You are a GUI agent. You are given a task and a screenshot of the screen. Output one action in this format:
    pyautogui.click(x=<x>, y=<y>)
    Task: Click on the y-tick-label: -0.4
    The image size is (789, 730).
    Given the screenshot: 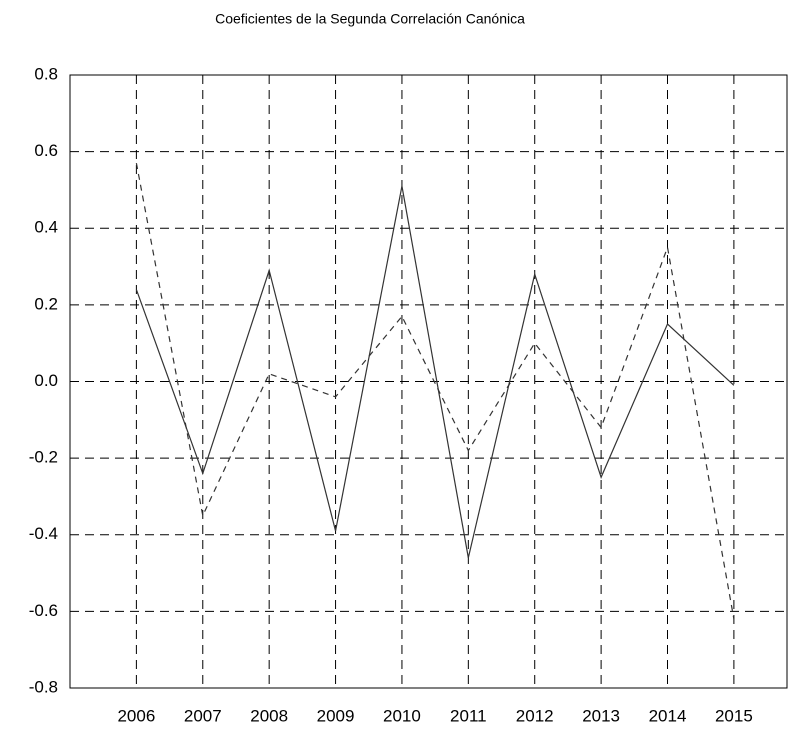 What is the action you would take?
    pyautogui.click(x=43, y=533)
    